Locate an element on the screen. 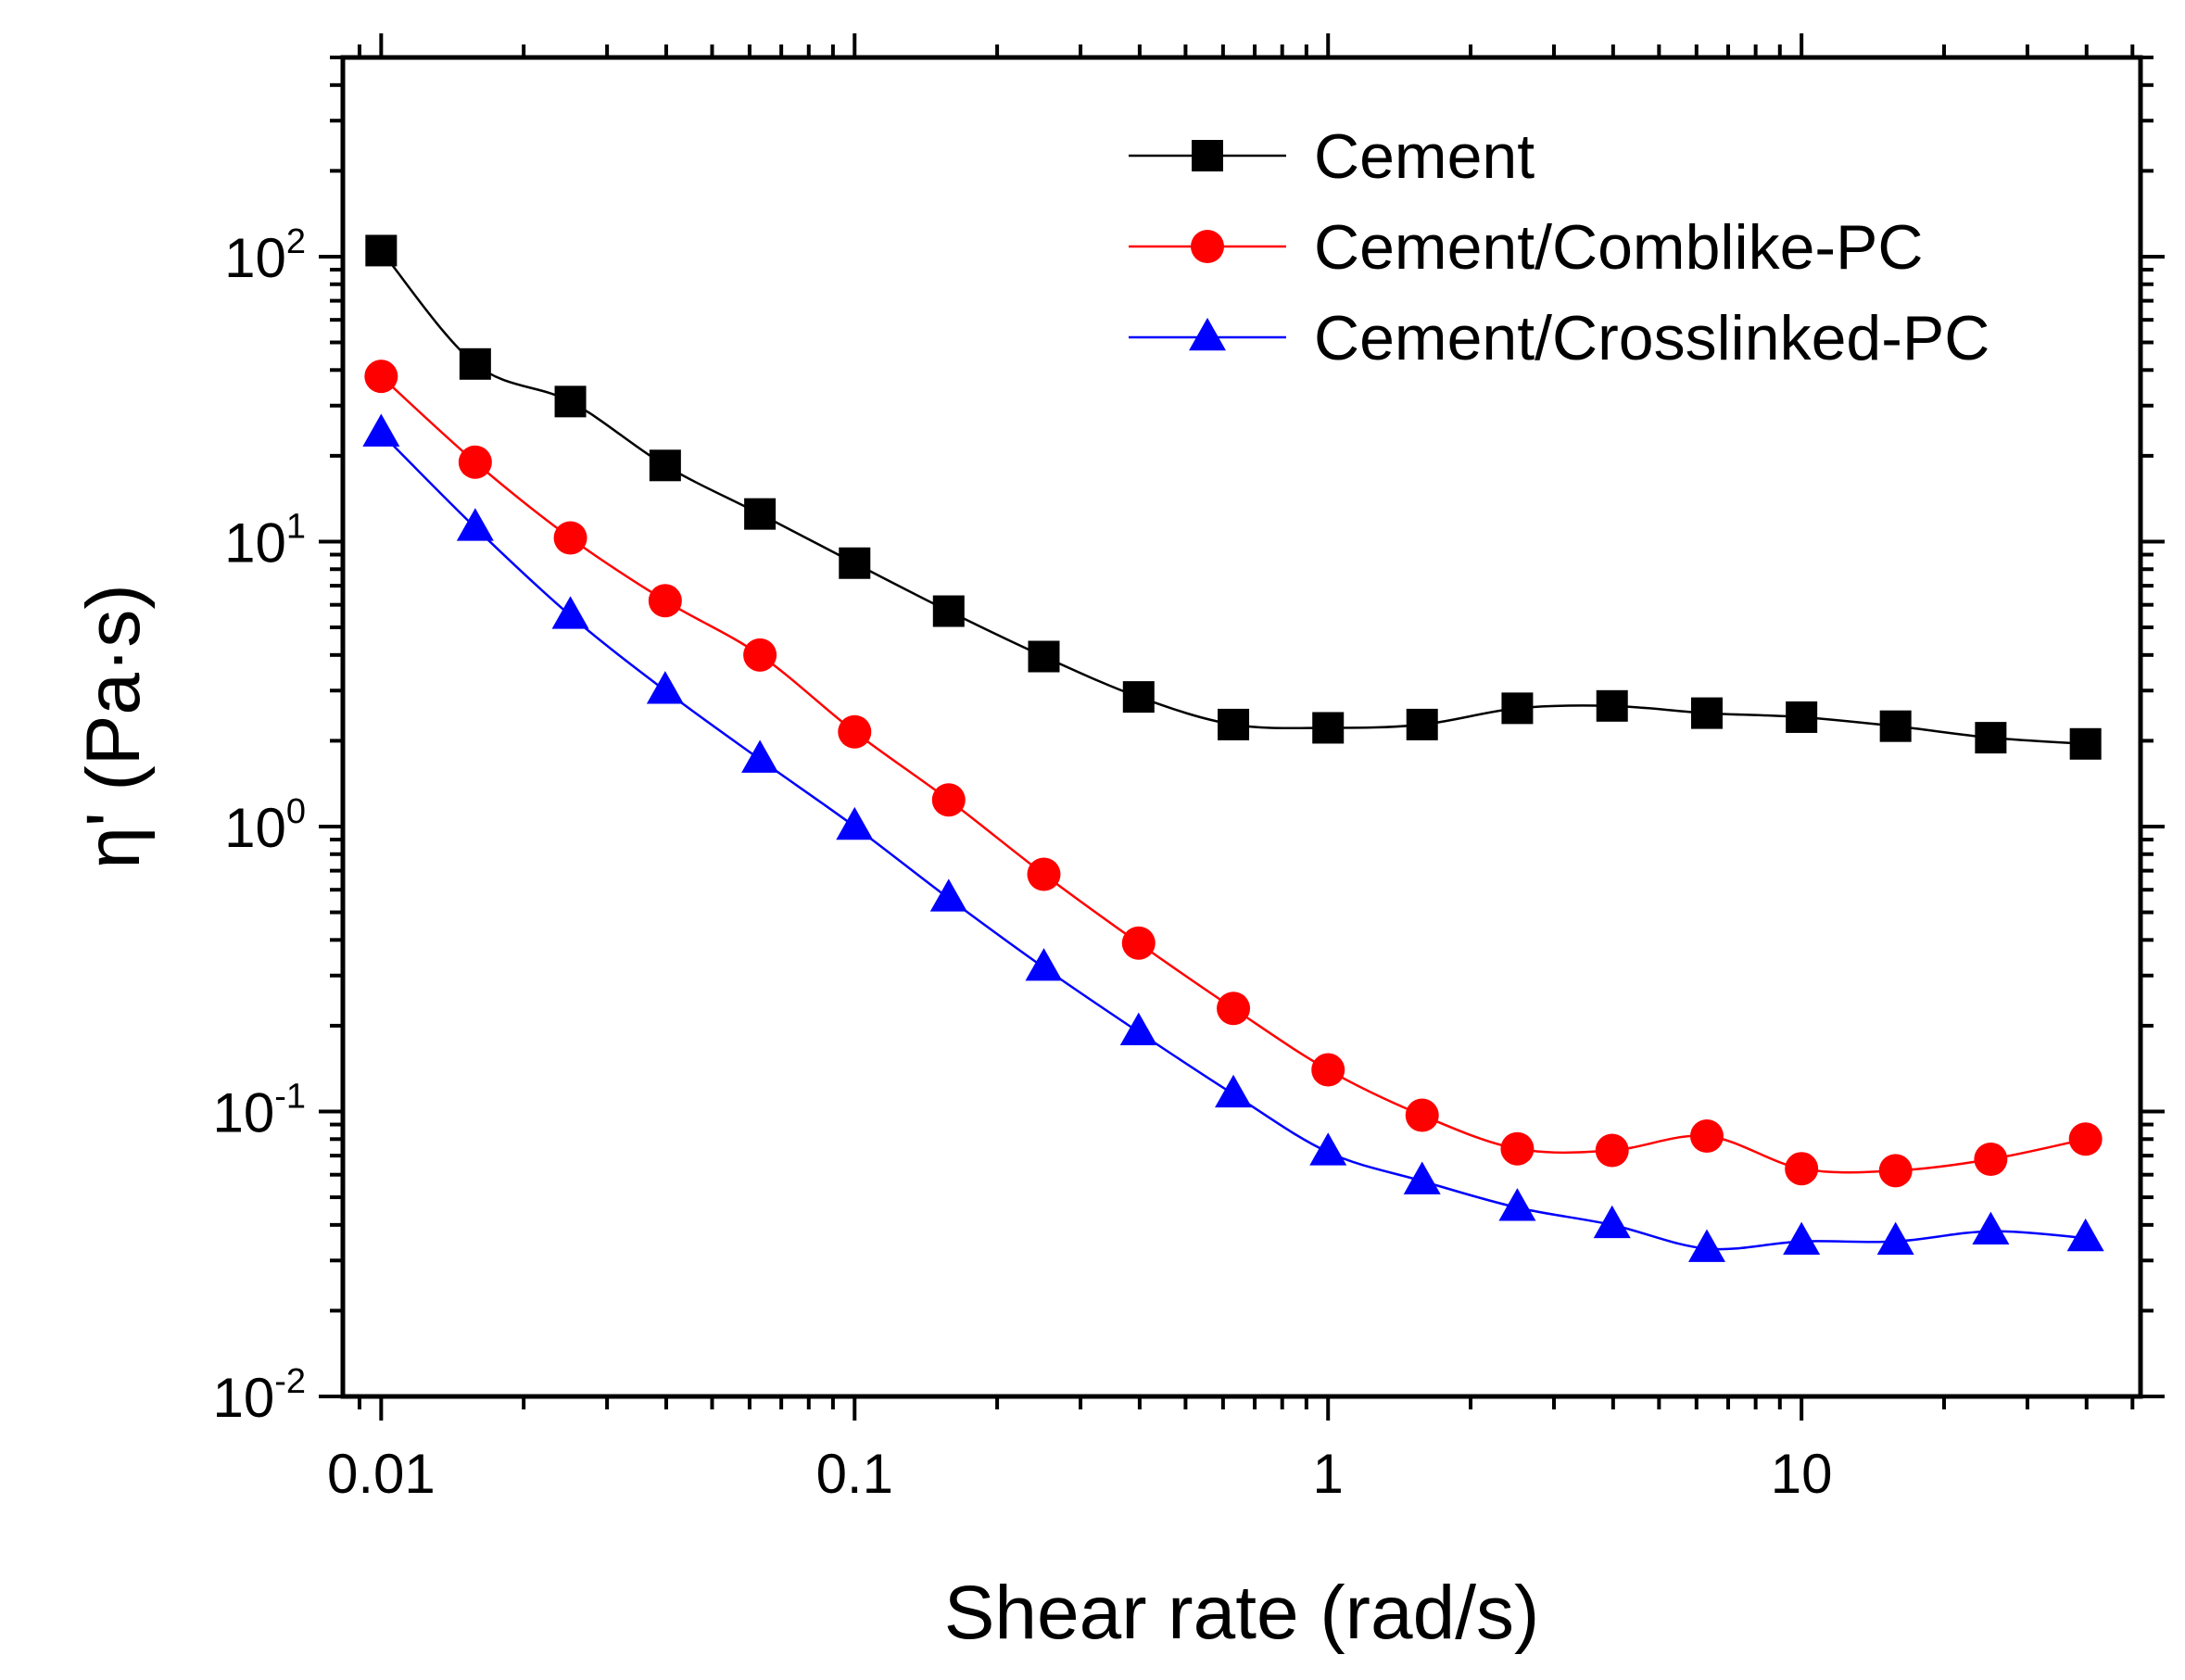 The image size is (2185, 1680). y-tick-label: 10² is located at coordinates (265, 255).